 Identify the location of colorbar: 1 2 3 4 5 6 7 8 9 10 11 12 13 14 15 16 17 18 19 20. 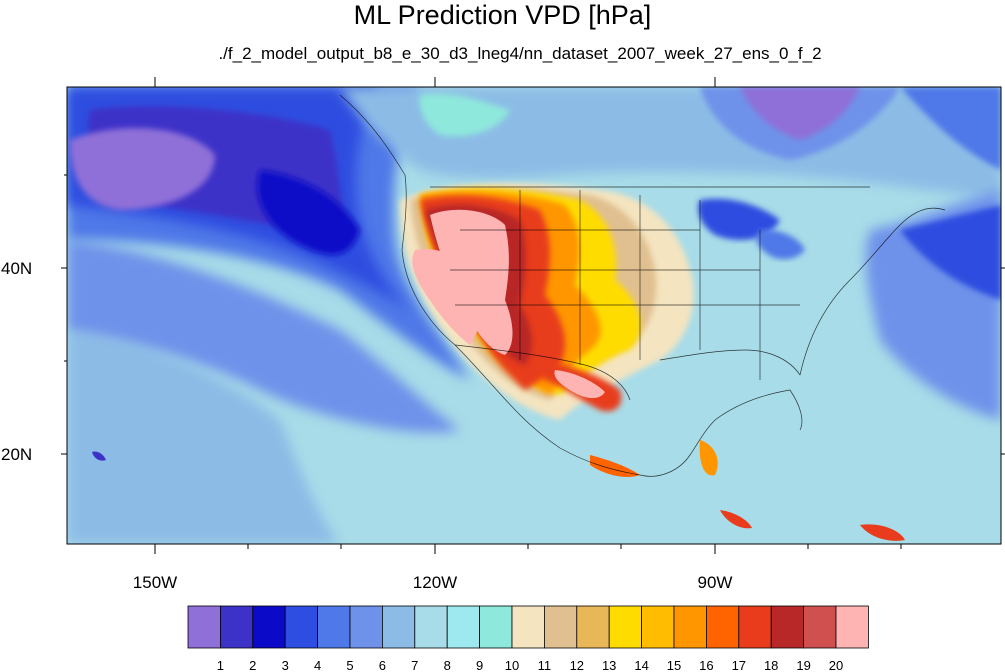
(528, 638).